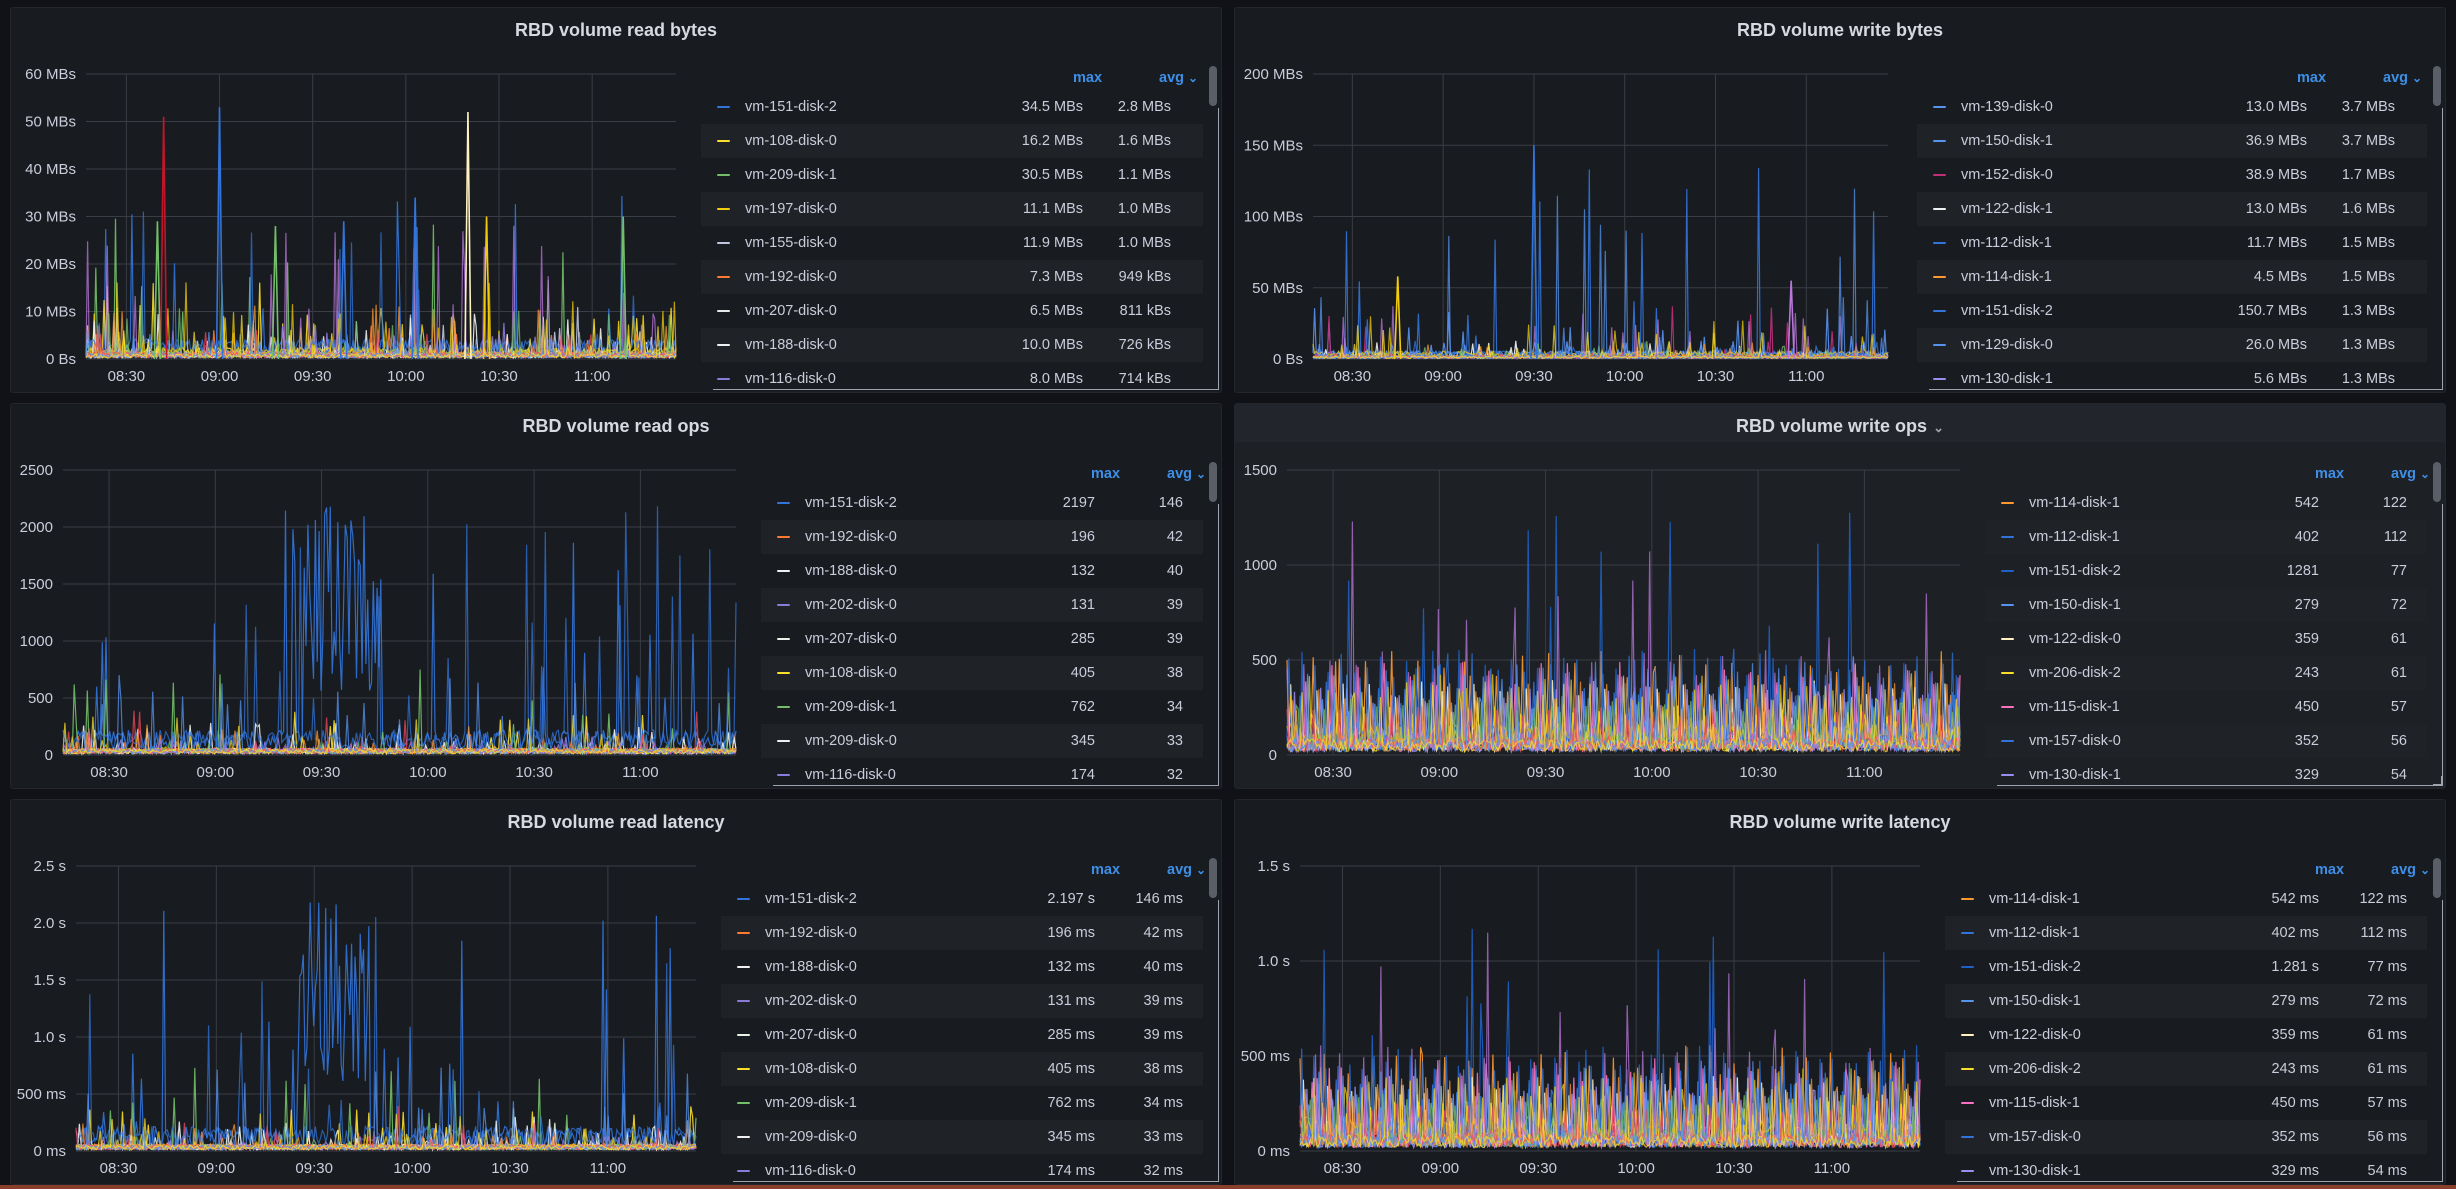  I want to click on legend-item: vm-122-disk-1 13.0 MBs 1.6 MBs, so click(2172, 209).